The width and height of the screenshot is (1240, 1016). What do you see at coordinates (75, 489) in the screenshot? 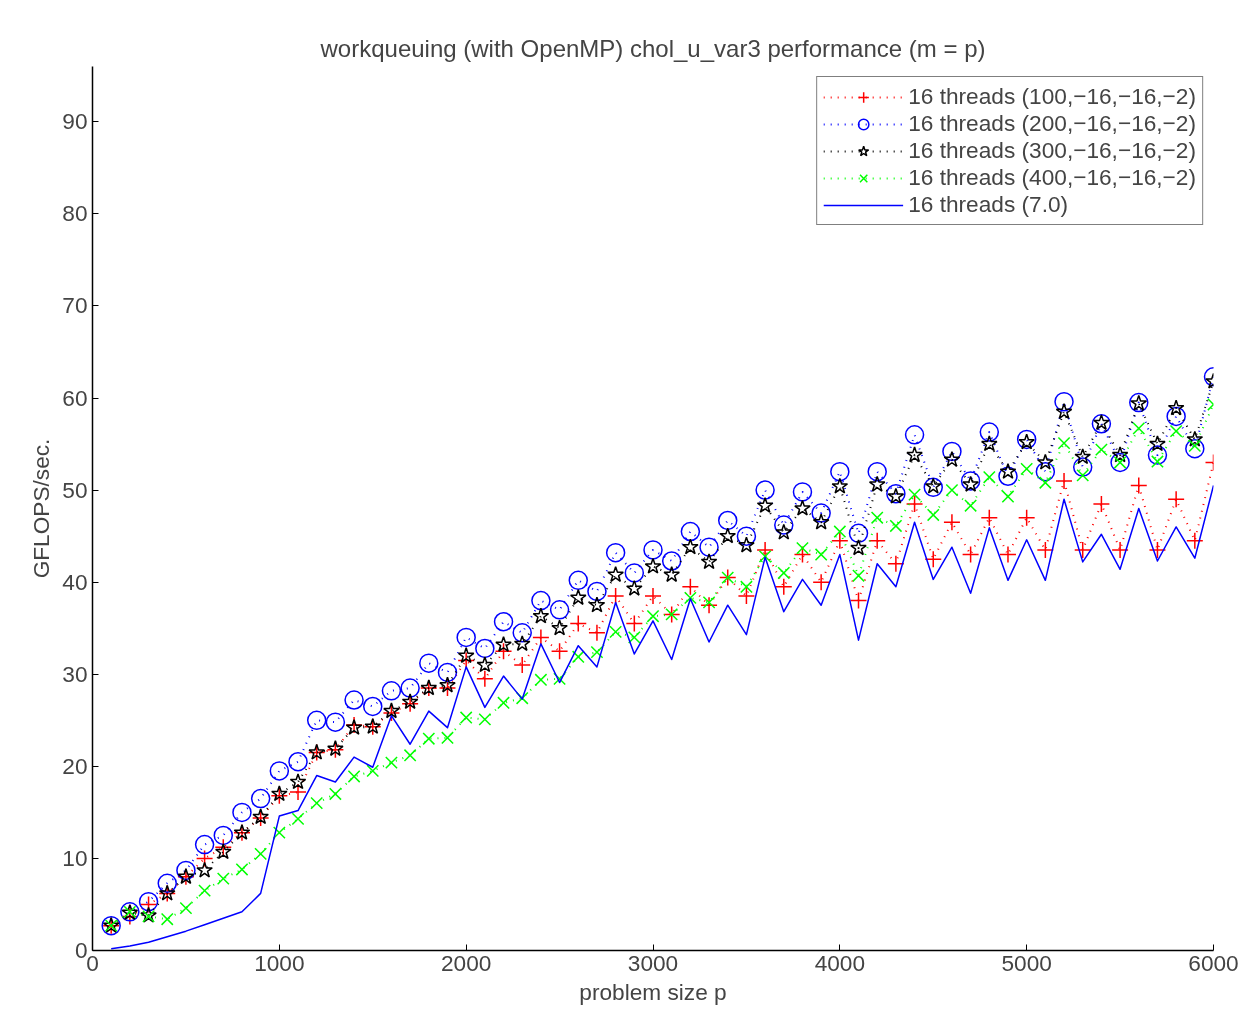
I see `y-tick-label: 50` at bounding box center [75, 489].